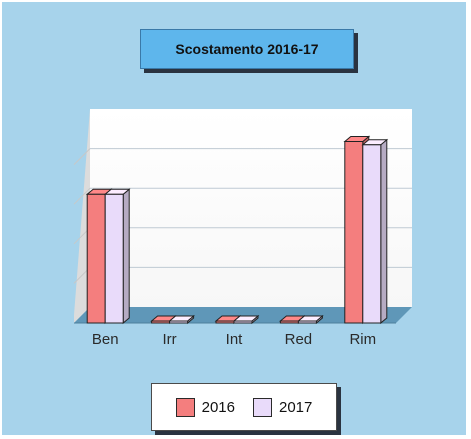 The width and height of the screenshot is (471, 439). Describe the element at coordinates (82, 216) in the screenshot. I see `plot-left-wall` at that location.